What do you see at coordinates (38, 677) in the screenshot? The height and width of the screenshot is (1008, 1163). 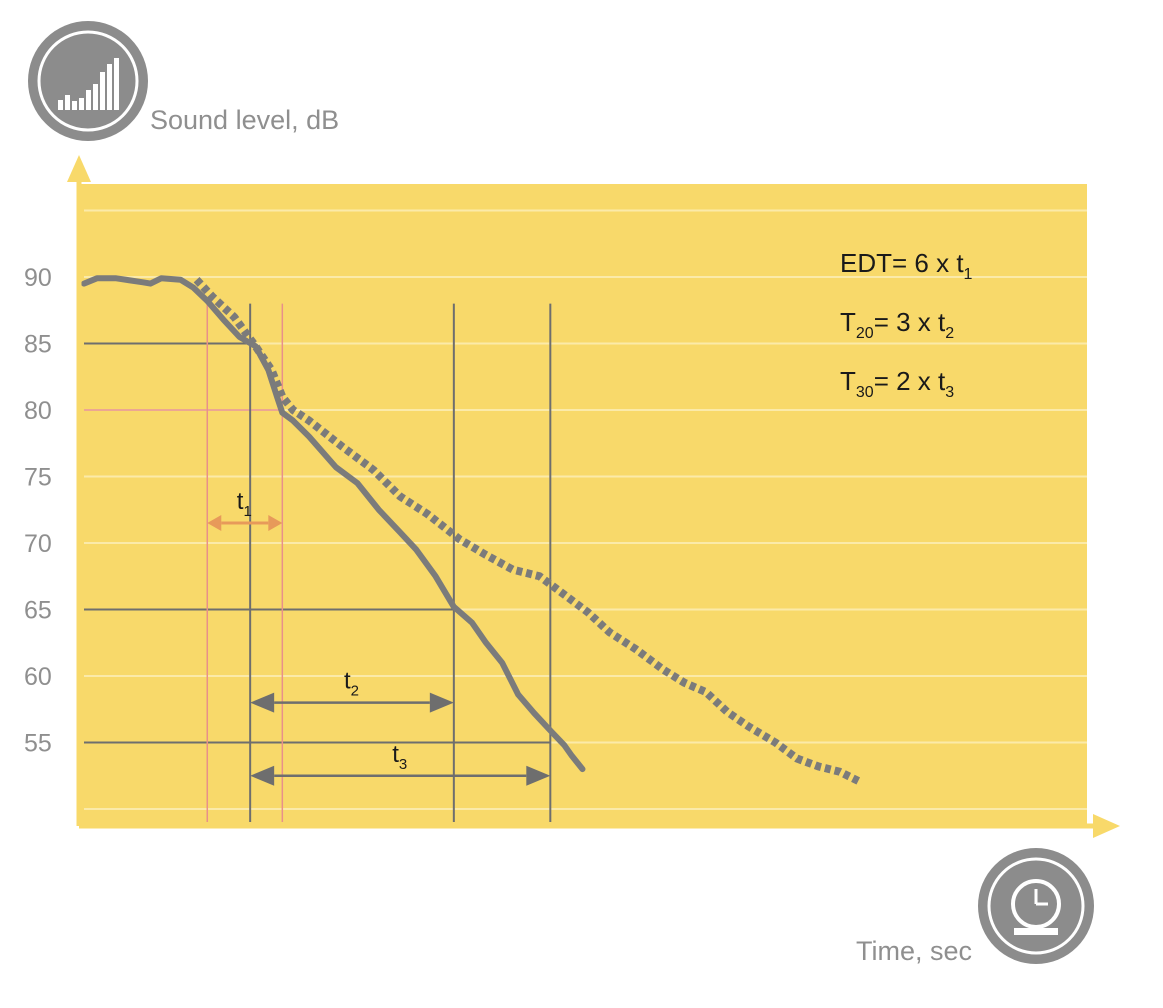 I see `y-tick-label: 60` at bounding box center [38, 677].